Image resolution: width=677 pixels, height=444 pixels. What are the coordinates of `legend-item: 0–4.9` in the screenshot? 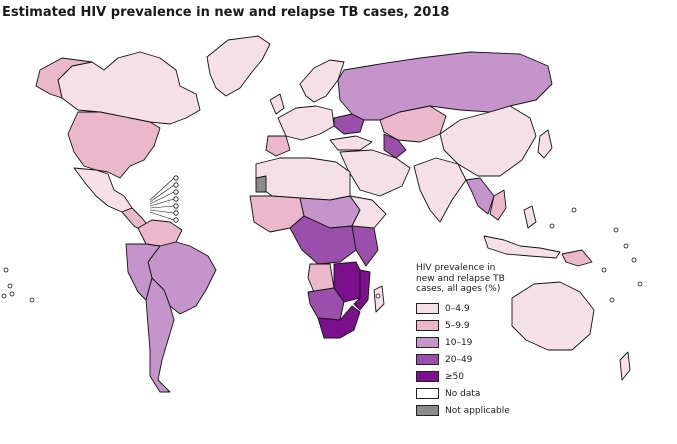 It's located at (491, 309).